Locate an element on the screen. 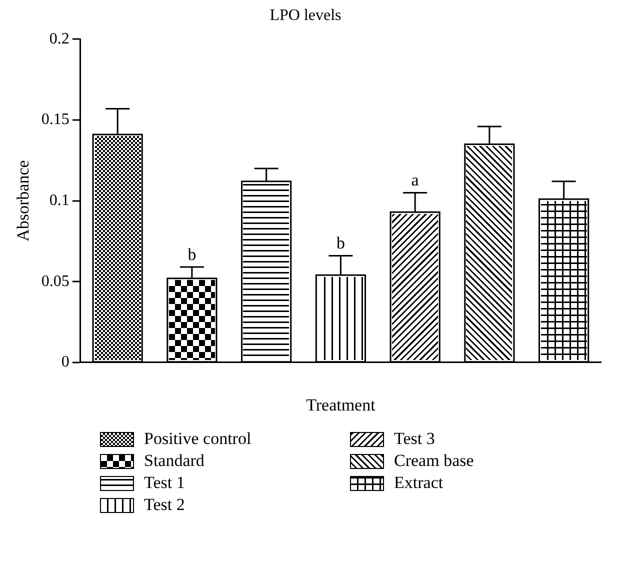  y-tick-label: 0.2 is located at coordinates (59, 39).